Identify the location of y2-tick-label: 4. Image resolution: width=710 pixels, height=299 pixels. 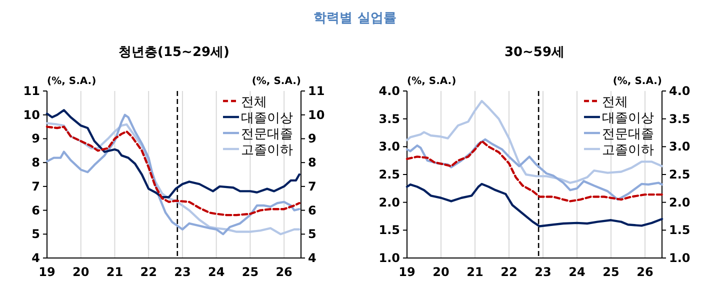
(312, 258).